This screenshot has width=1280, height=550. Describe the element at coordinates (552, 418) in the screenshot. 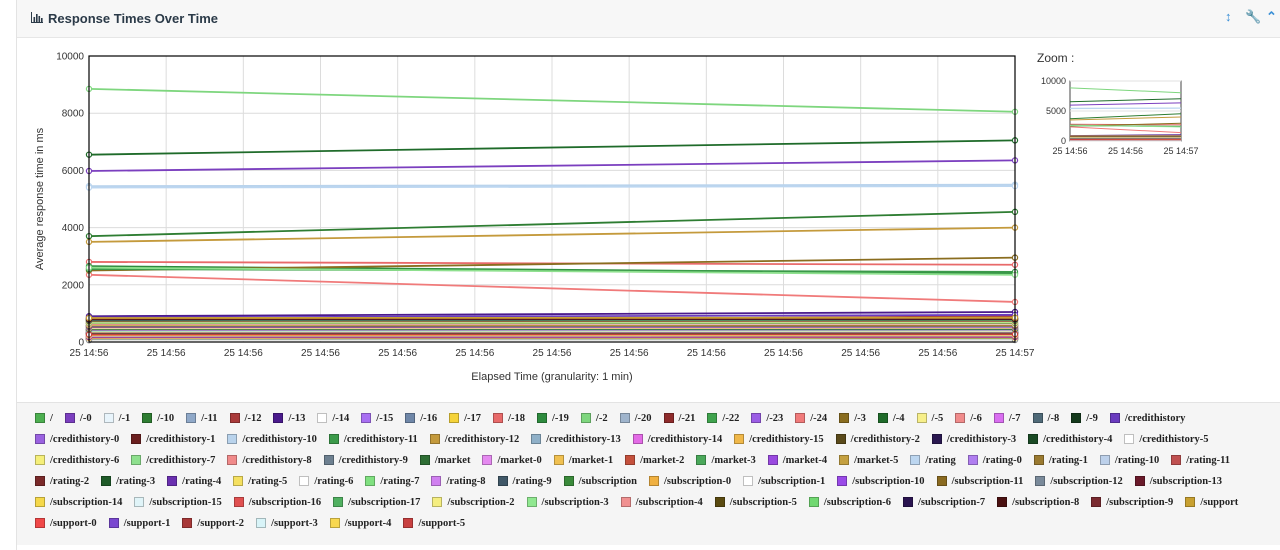

I see `legend-item: /-19` at that location.